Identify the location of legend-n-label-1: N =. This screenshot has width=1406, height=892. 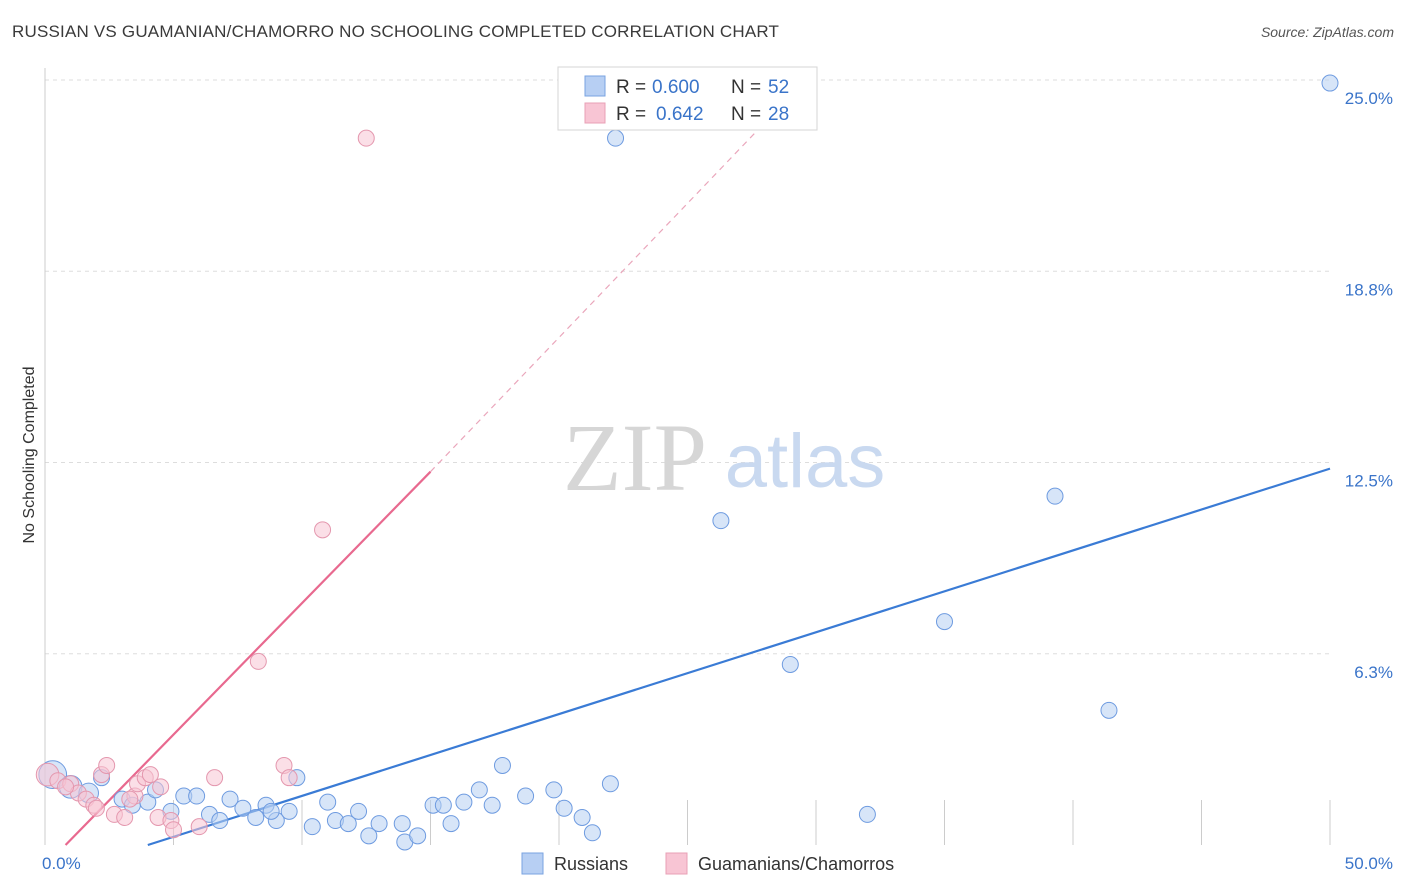
(746, 87).